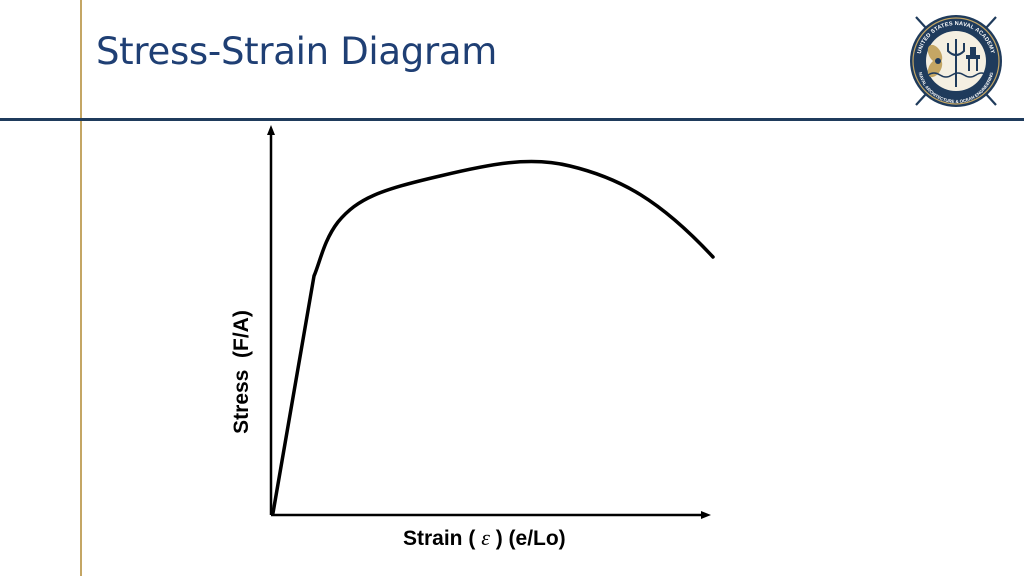  What do you see at coordinates (296, 51) in the screenshot?
I see `slide-title: Stress-Strain Diagram` at bounding box center [296, 51].